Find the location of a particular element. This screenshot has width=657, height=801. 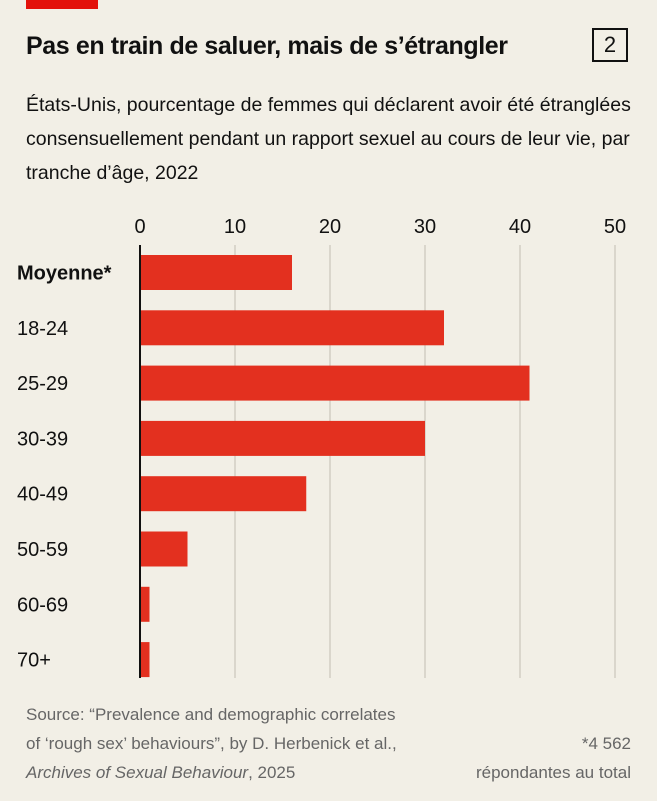

chart-number-badge: 2 is located at coordinates (610, 45).